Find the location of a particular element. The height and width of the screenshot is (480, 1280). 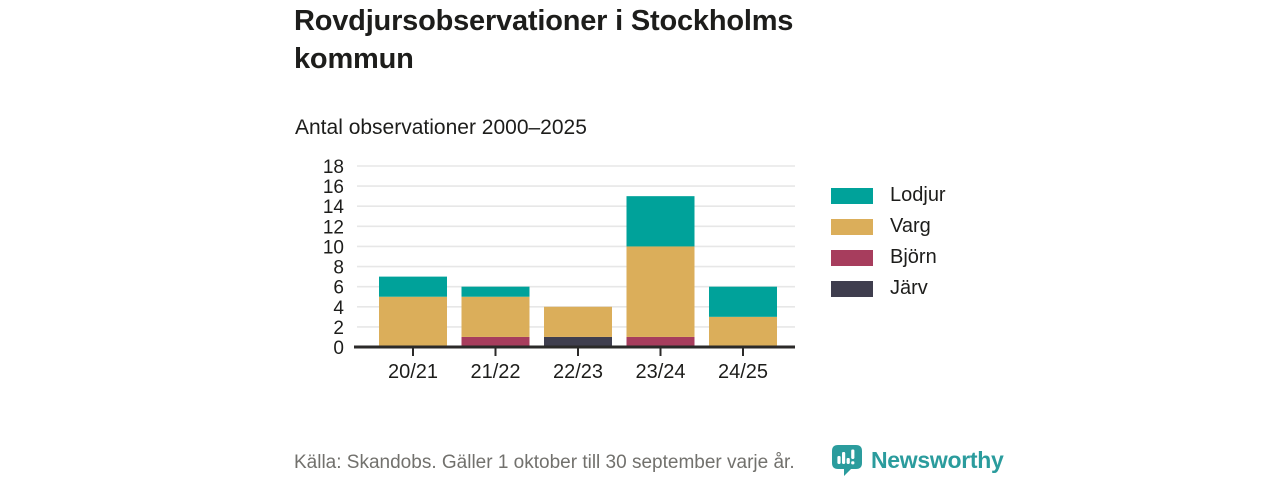

y-tick-label: 0 is located at coordinates (338, 348).